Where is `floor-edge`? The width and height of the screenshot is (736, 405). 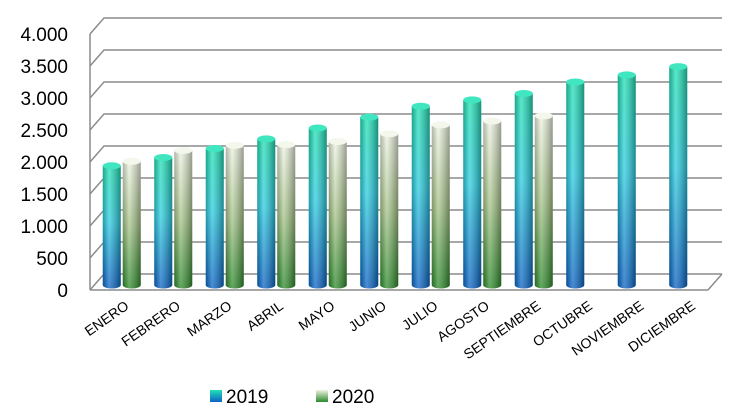
floor-edge is located at coordinates (715, 282).